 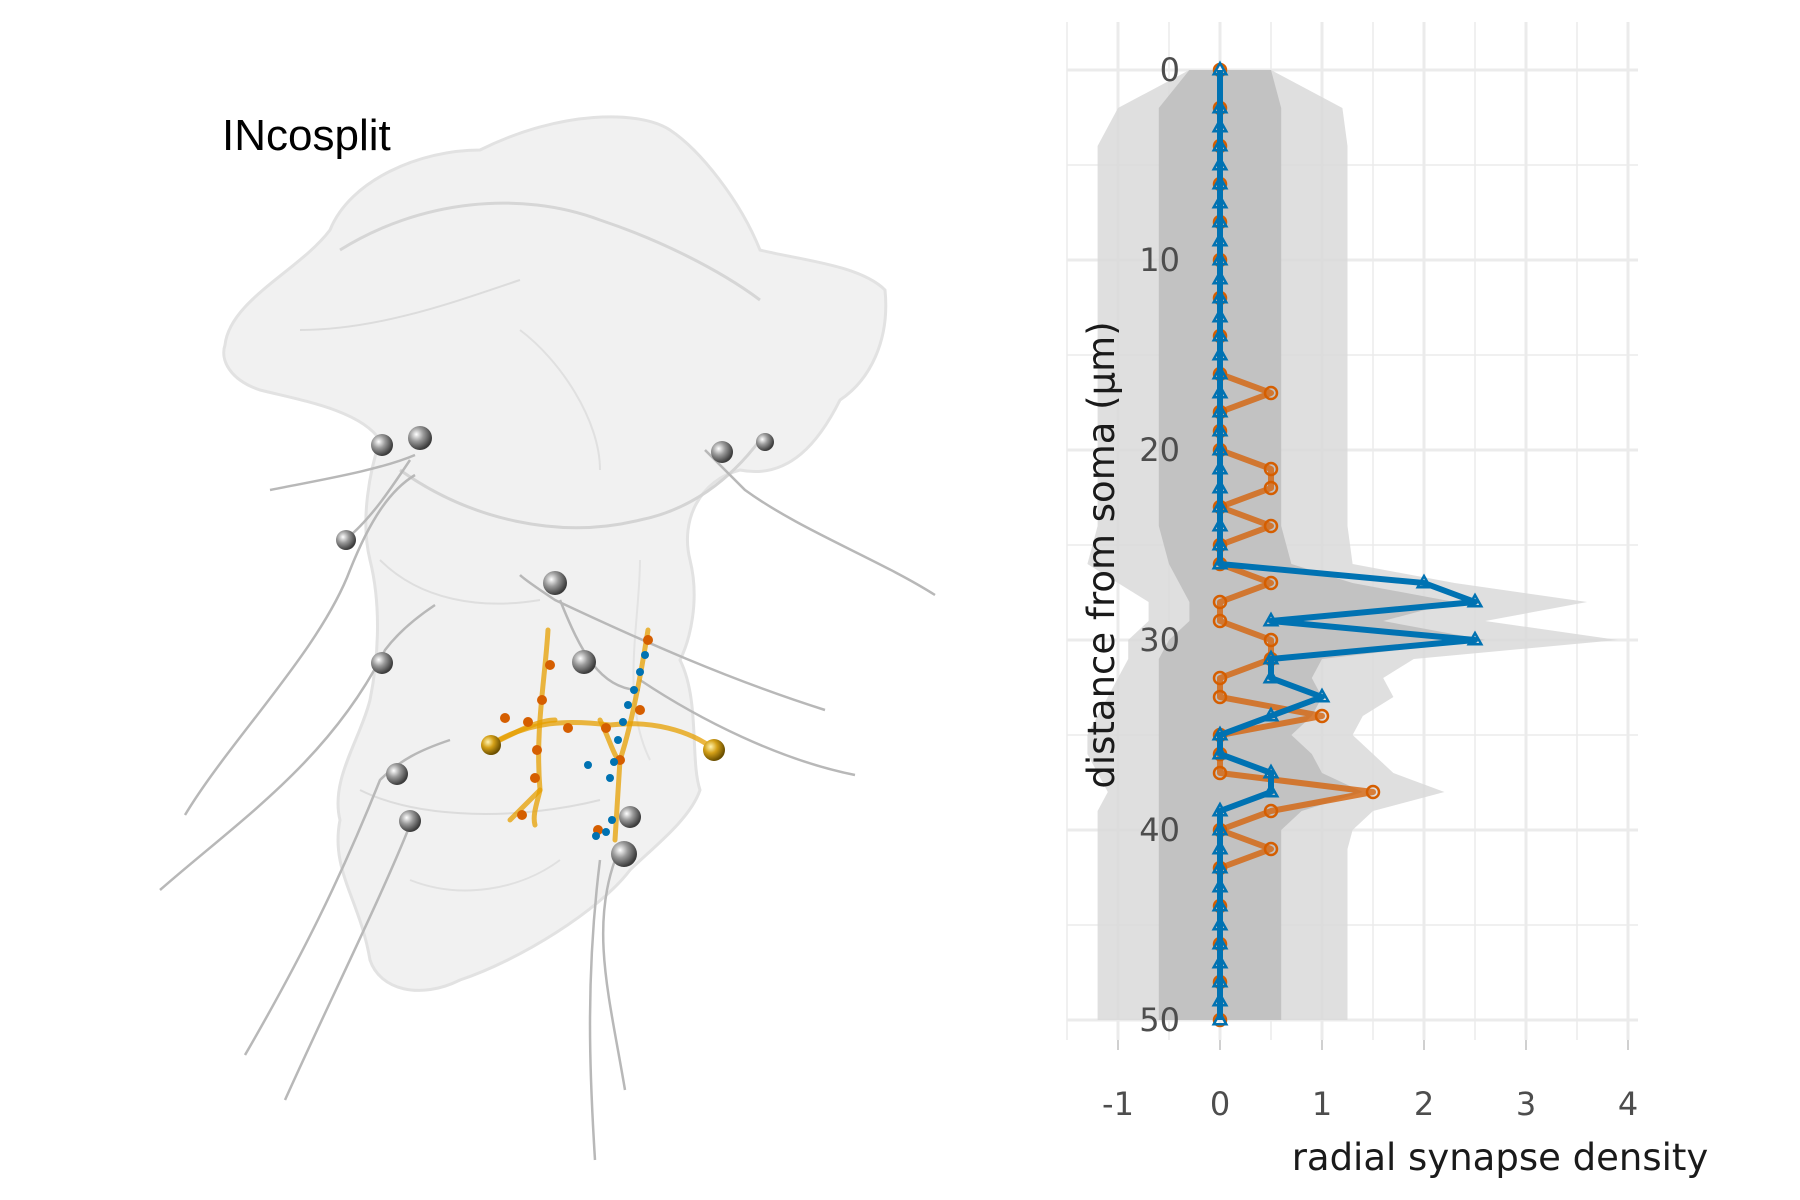 I want to click on y-tick-label: 40, so click(x=1159, y=830).